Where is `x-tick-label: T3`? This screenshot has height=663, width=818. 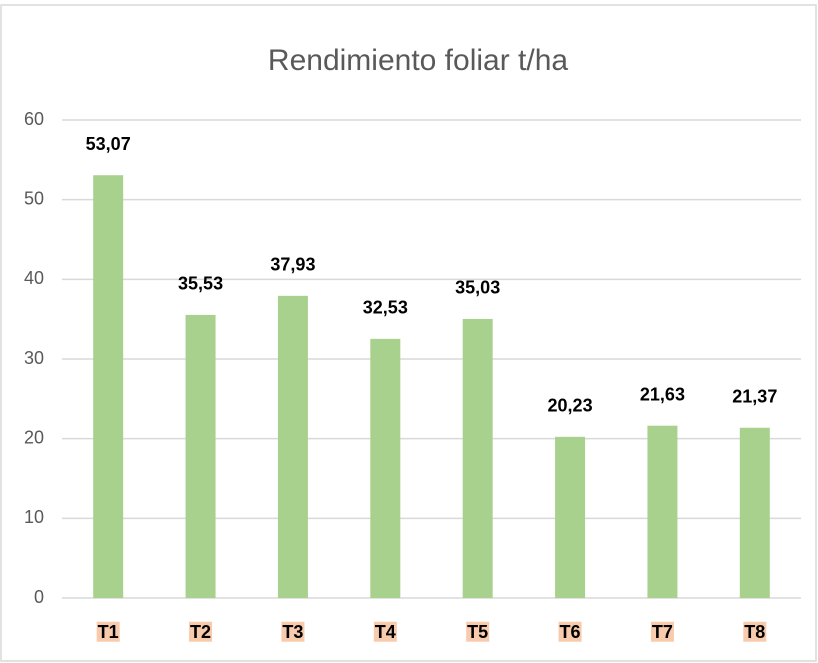 x-tick-label: T3 is located at coordinates (292, 632).